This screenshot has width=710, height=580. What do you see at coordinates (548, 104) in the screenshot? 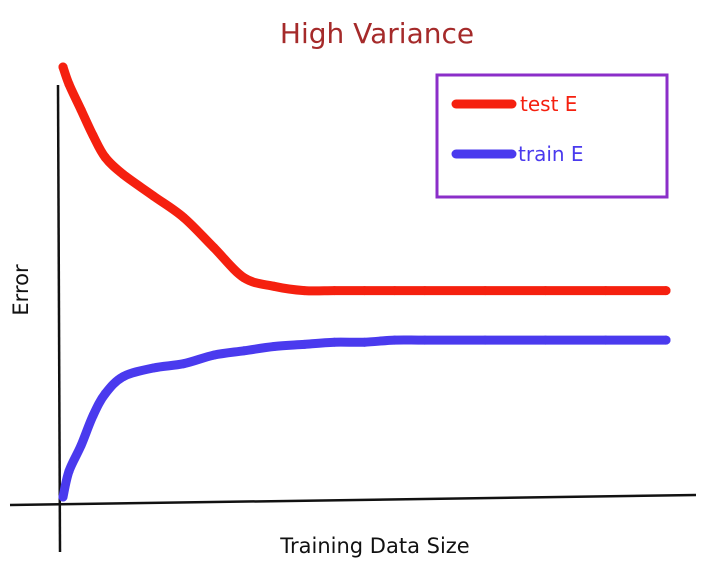
I see `legend-label-test-e: test E` at bounding box center [548, 104].